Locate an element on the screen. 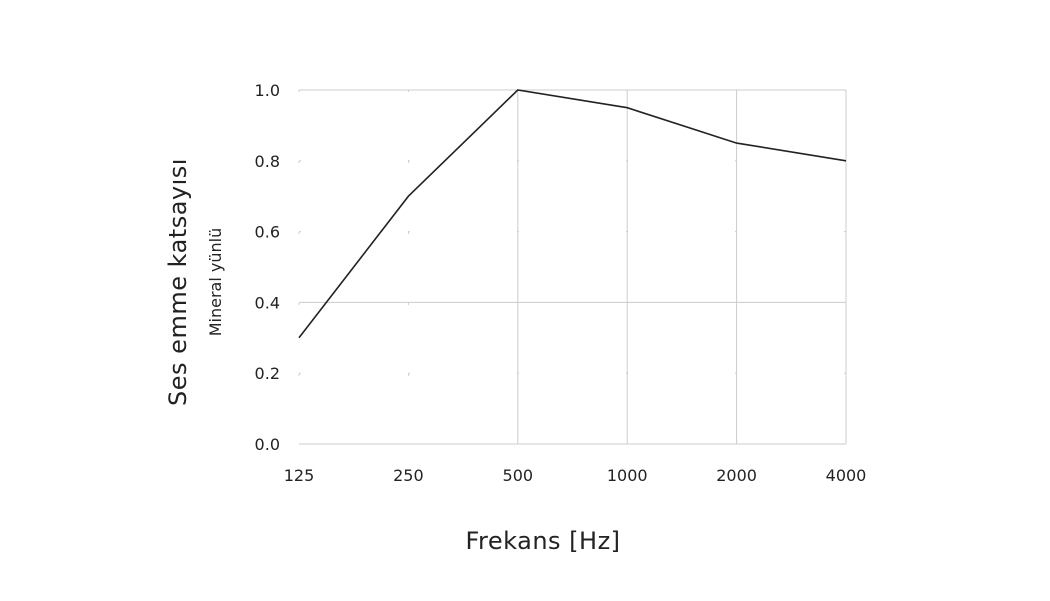 The image size is (1050, 601). x-tick-label: 1000 is located at coordinates (627, 475).